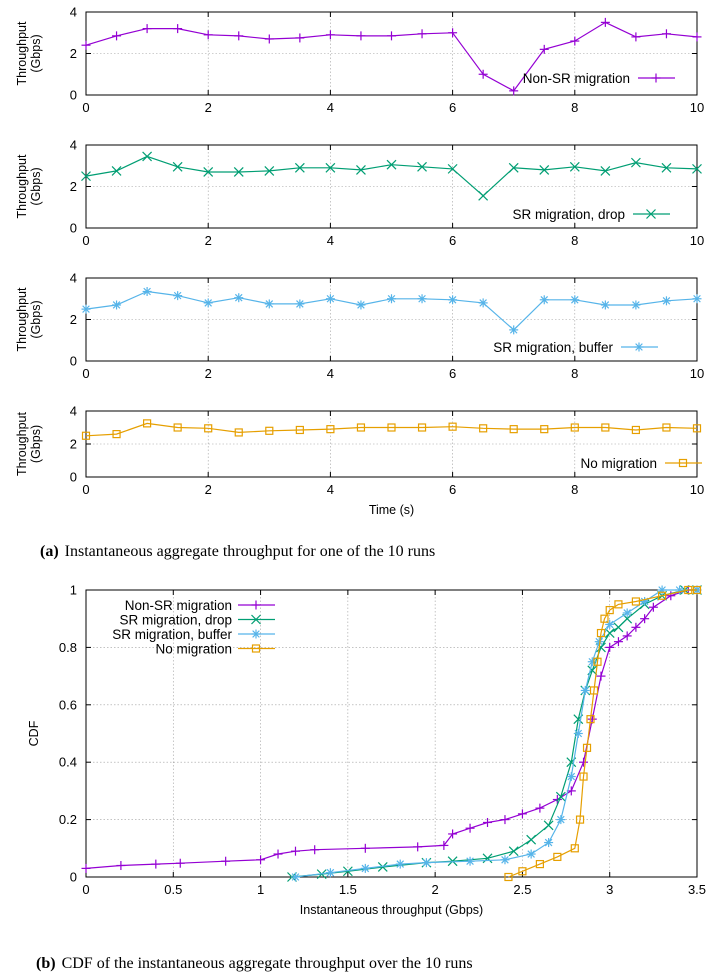 The width and height of the screenshot is (712, 974). Describe the element at coordinates (22, 444) in the screenshot. I see `y-axis-label: Throughput` at that location.